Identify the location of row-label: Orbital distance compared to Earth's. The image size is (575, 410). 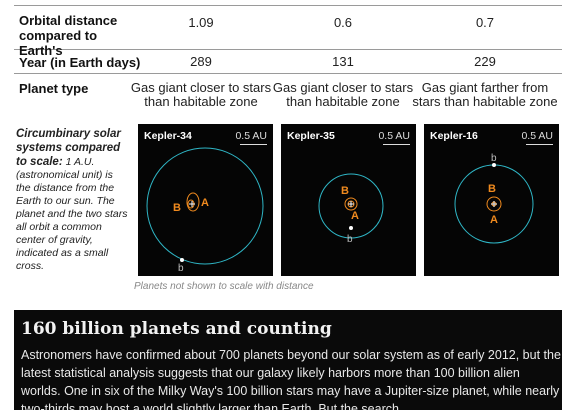
(68, 35).